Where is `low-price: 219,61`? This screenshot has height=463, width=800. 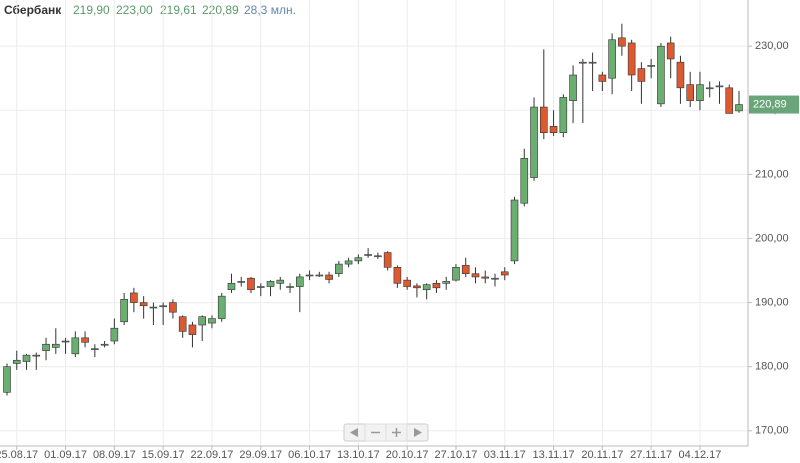 low-price: 219,61 is located at coordinates (178, 10).